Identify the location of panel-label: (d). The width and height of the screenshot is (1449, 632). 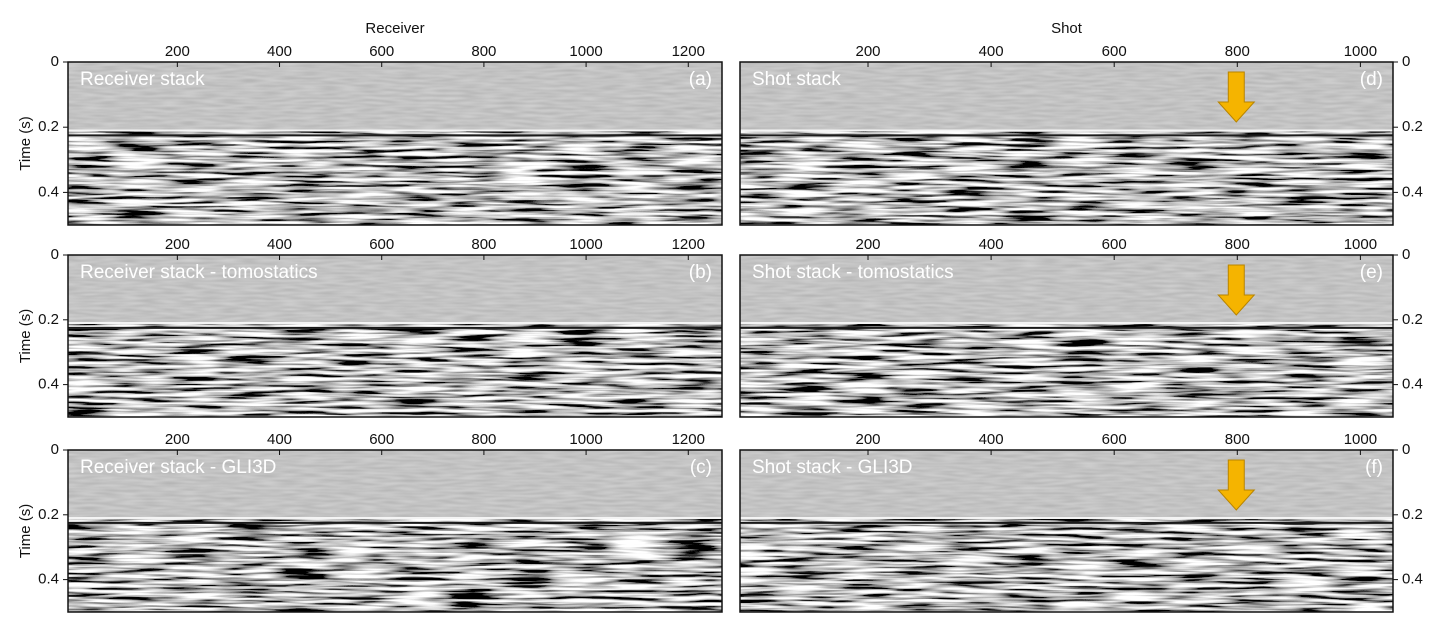
(1371, 79).